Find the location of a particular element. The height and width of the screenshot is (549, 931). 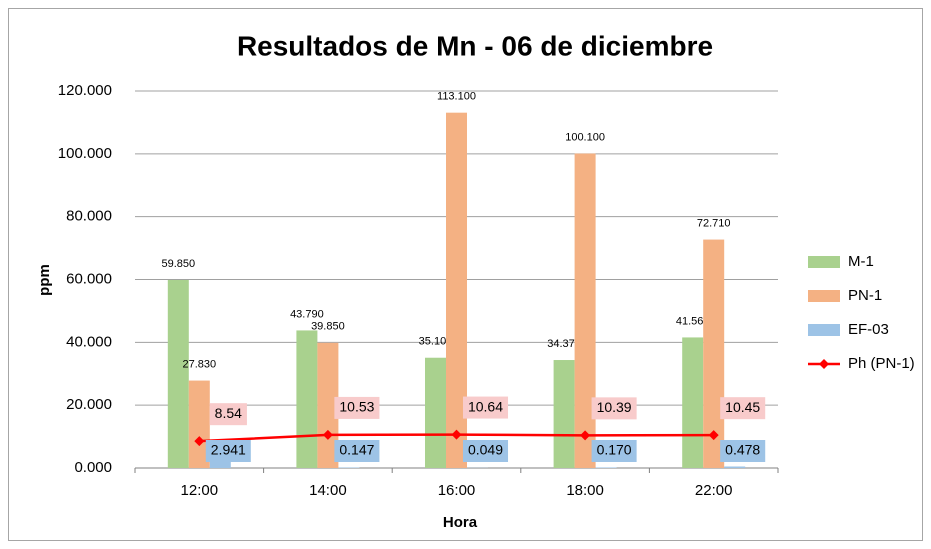

x-tick-label: 14:00 is located at coordinates (328, 490).